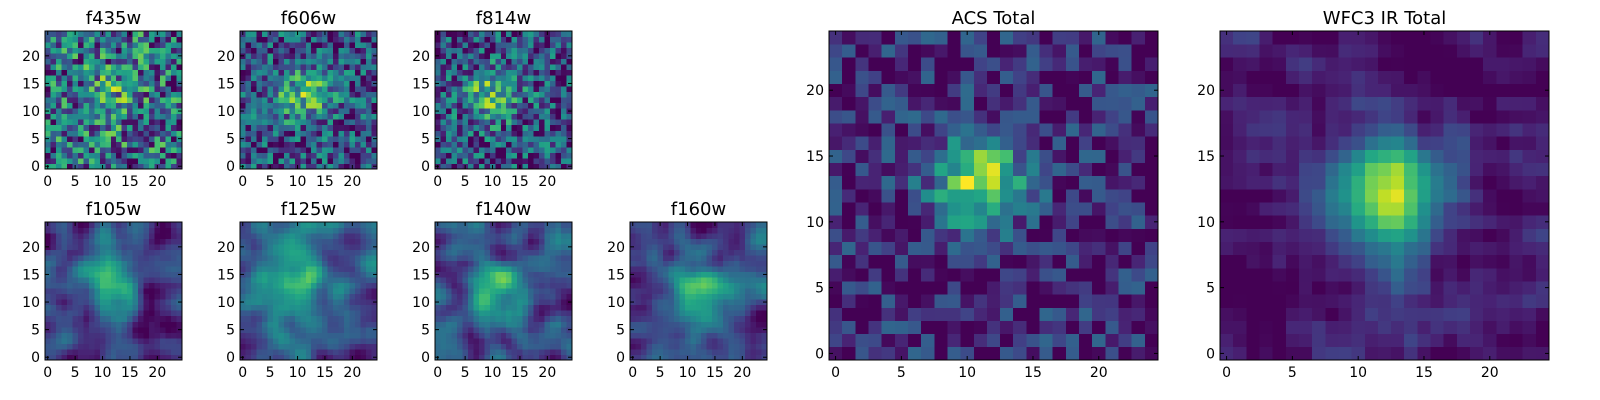 The image size is (1600, 400). Describe the element at coordinates (242, 182) in the screenshot. I see `x-tick-label: 0` at that location.